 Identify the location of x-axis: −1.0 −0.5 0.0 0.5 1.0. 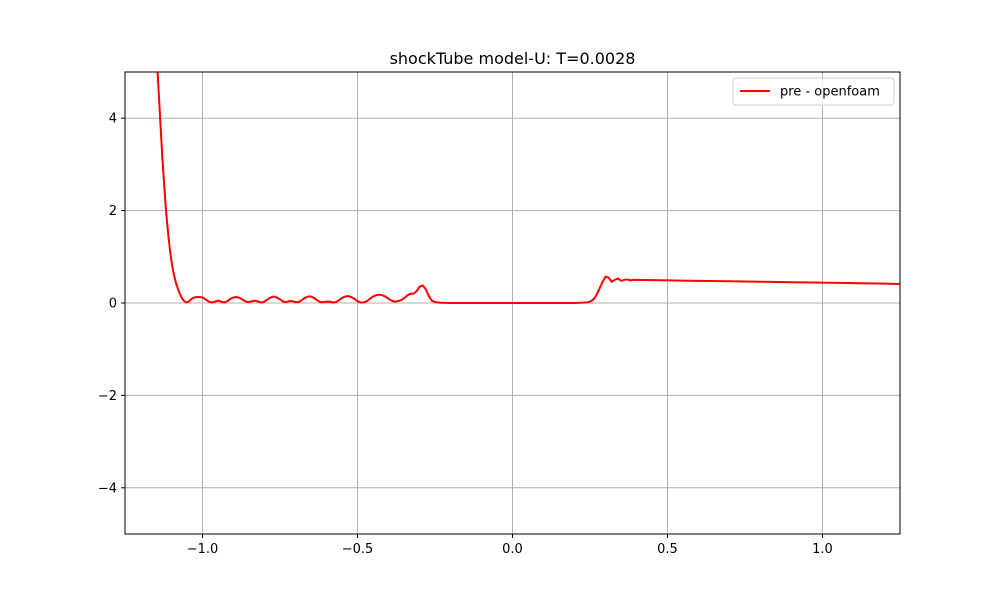
(510, 545).